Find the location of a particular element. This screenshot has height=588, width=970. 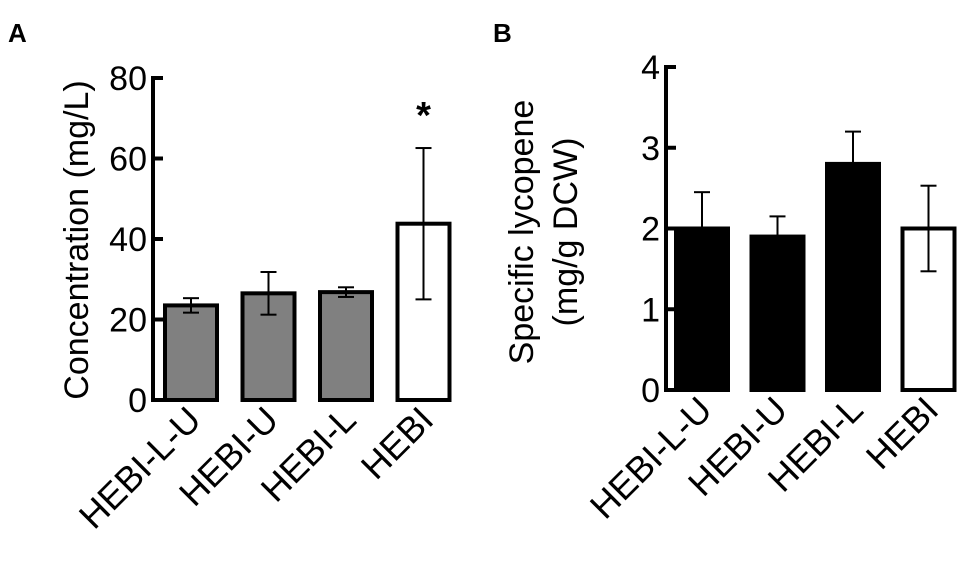

y-tick-label: 1 is located at coordinates (650, 310).